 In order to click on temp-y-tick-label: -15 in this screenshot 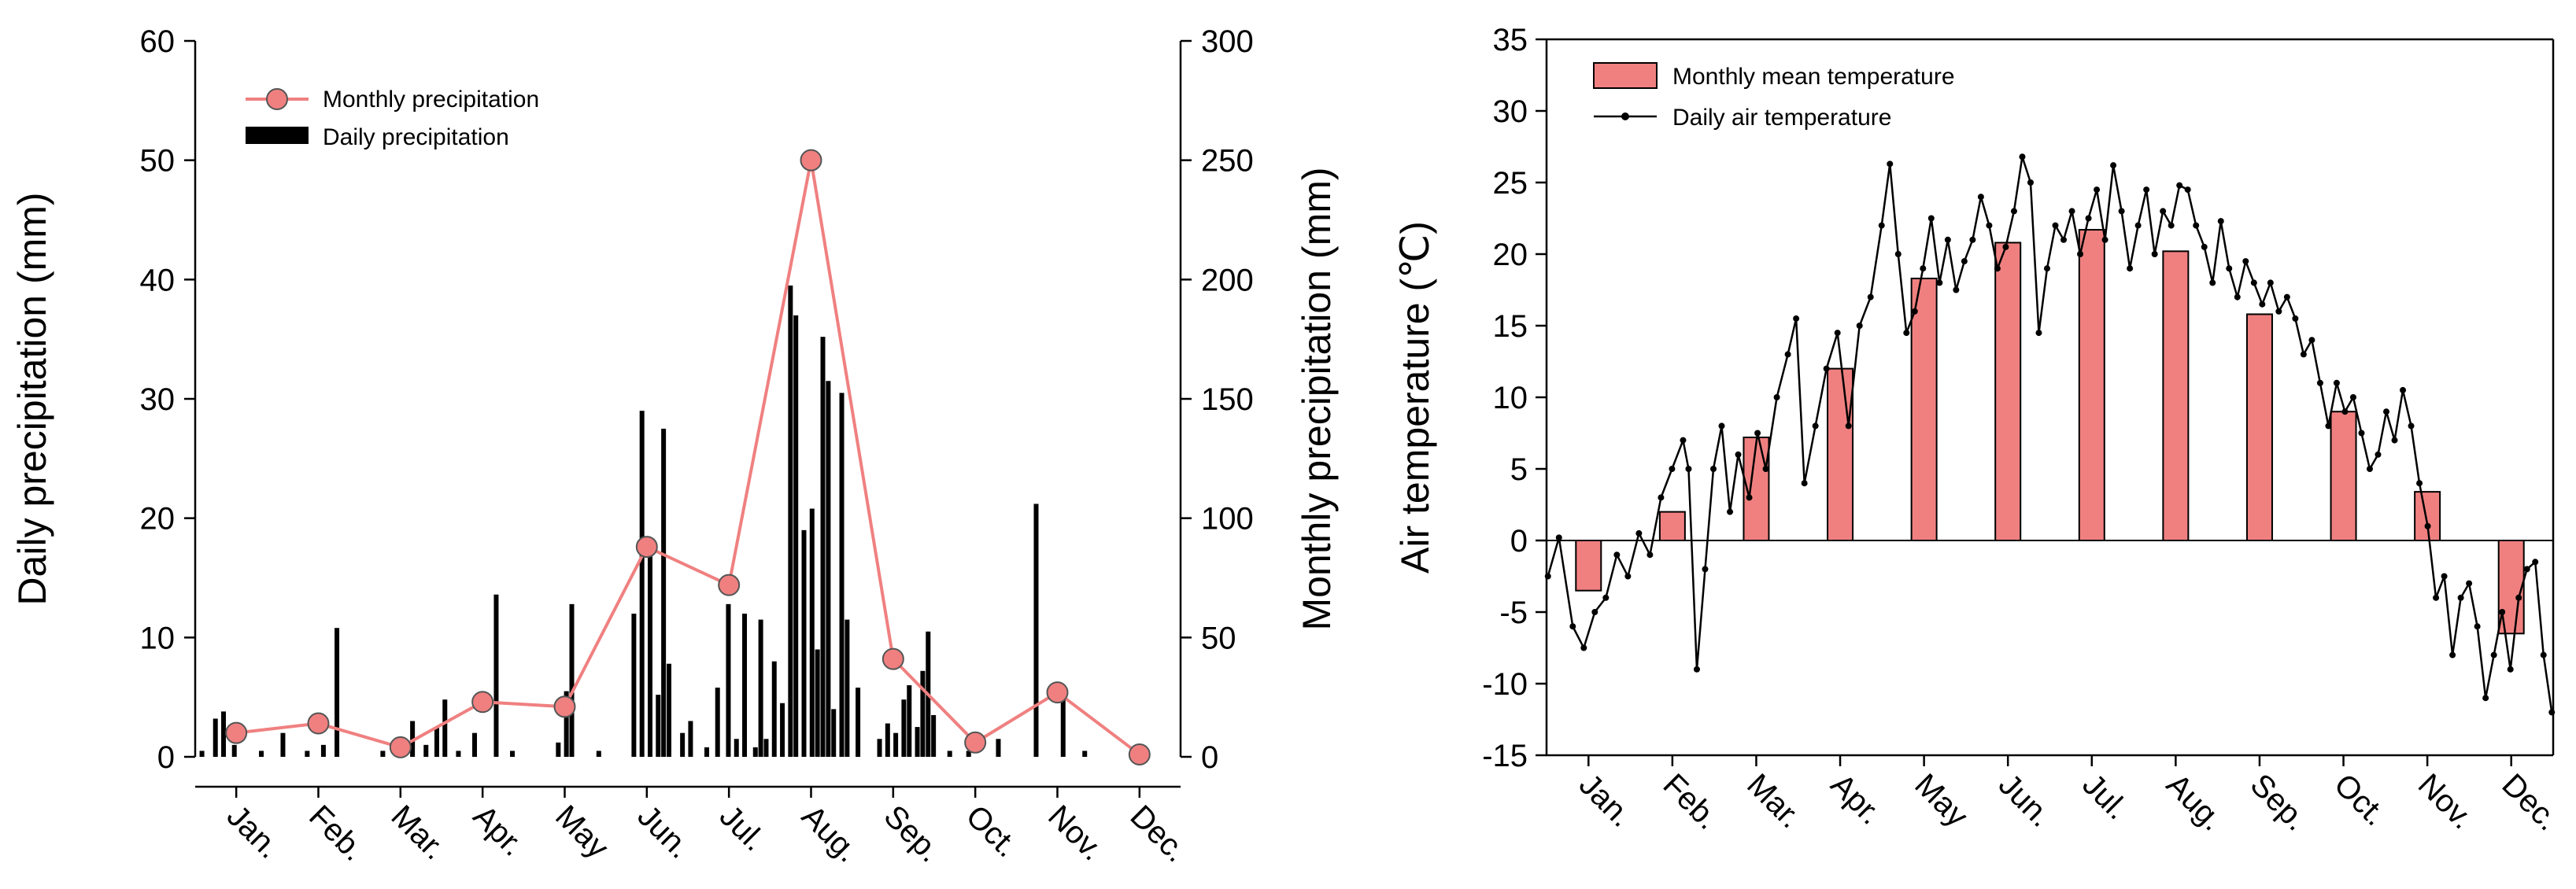, I will do `click(1505, 756)`.